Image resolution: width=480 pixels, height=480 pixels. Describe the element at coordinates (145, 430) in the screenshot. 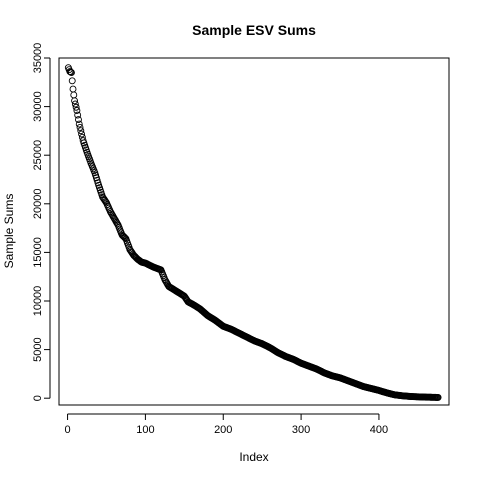

I see `x-tick-label: 100` at that location.